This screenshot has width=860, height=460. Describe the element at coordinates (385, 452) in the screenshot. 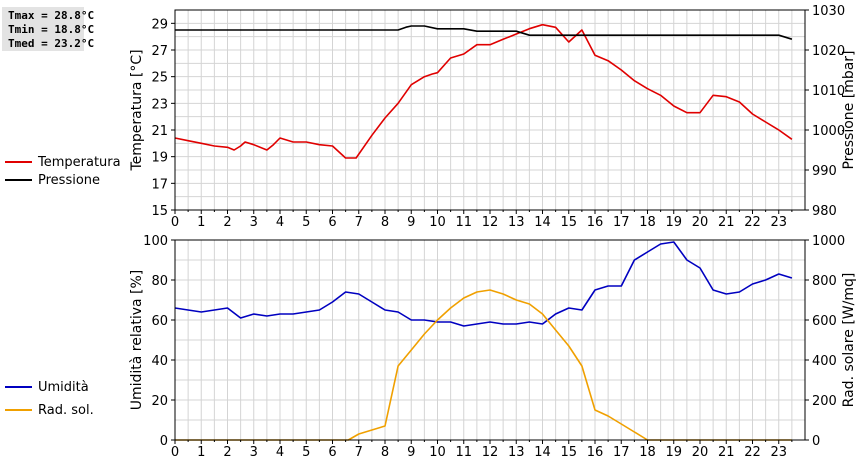

I see `humidity-chart-xtick-label: 8` at that location.